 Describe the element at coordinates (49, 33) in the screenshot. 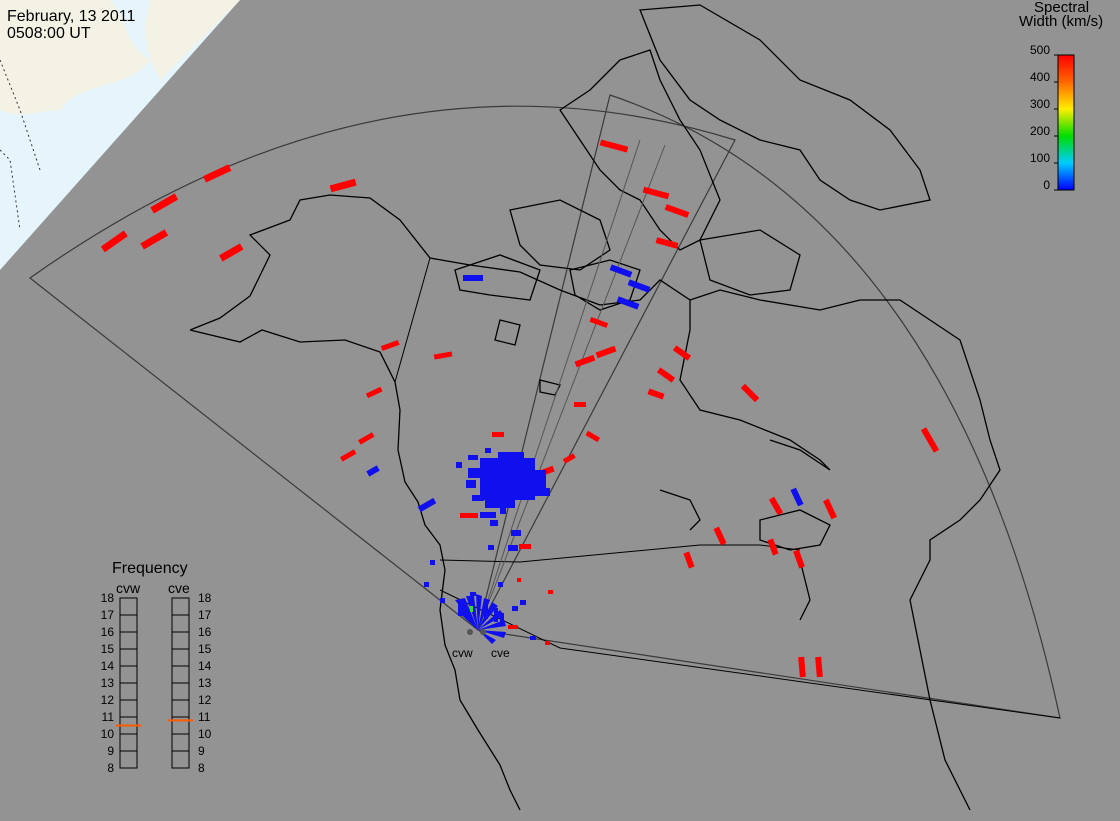

I see `time-label: 0508:00 UT` at that location.